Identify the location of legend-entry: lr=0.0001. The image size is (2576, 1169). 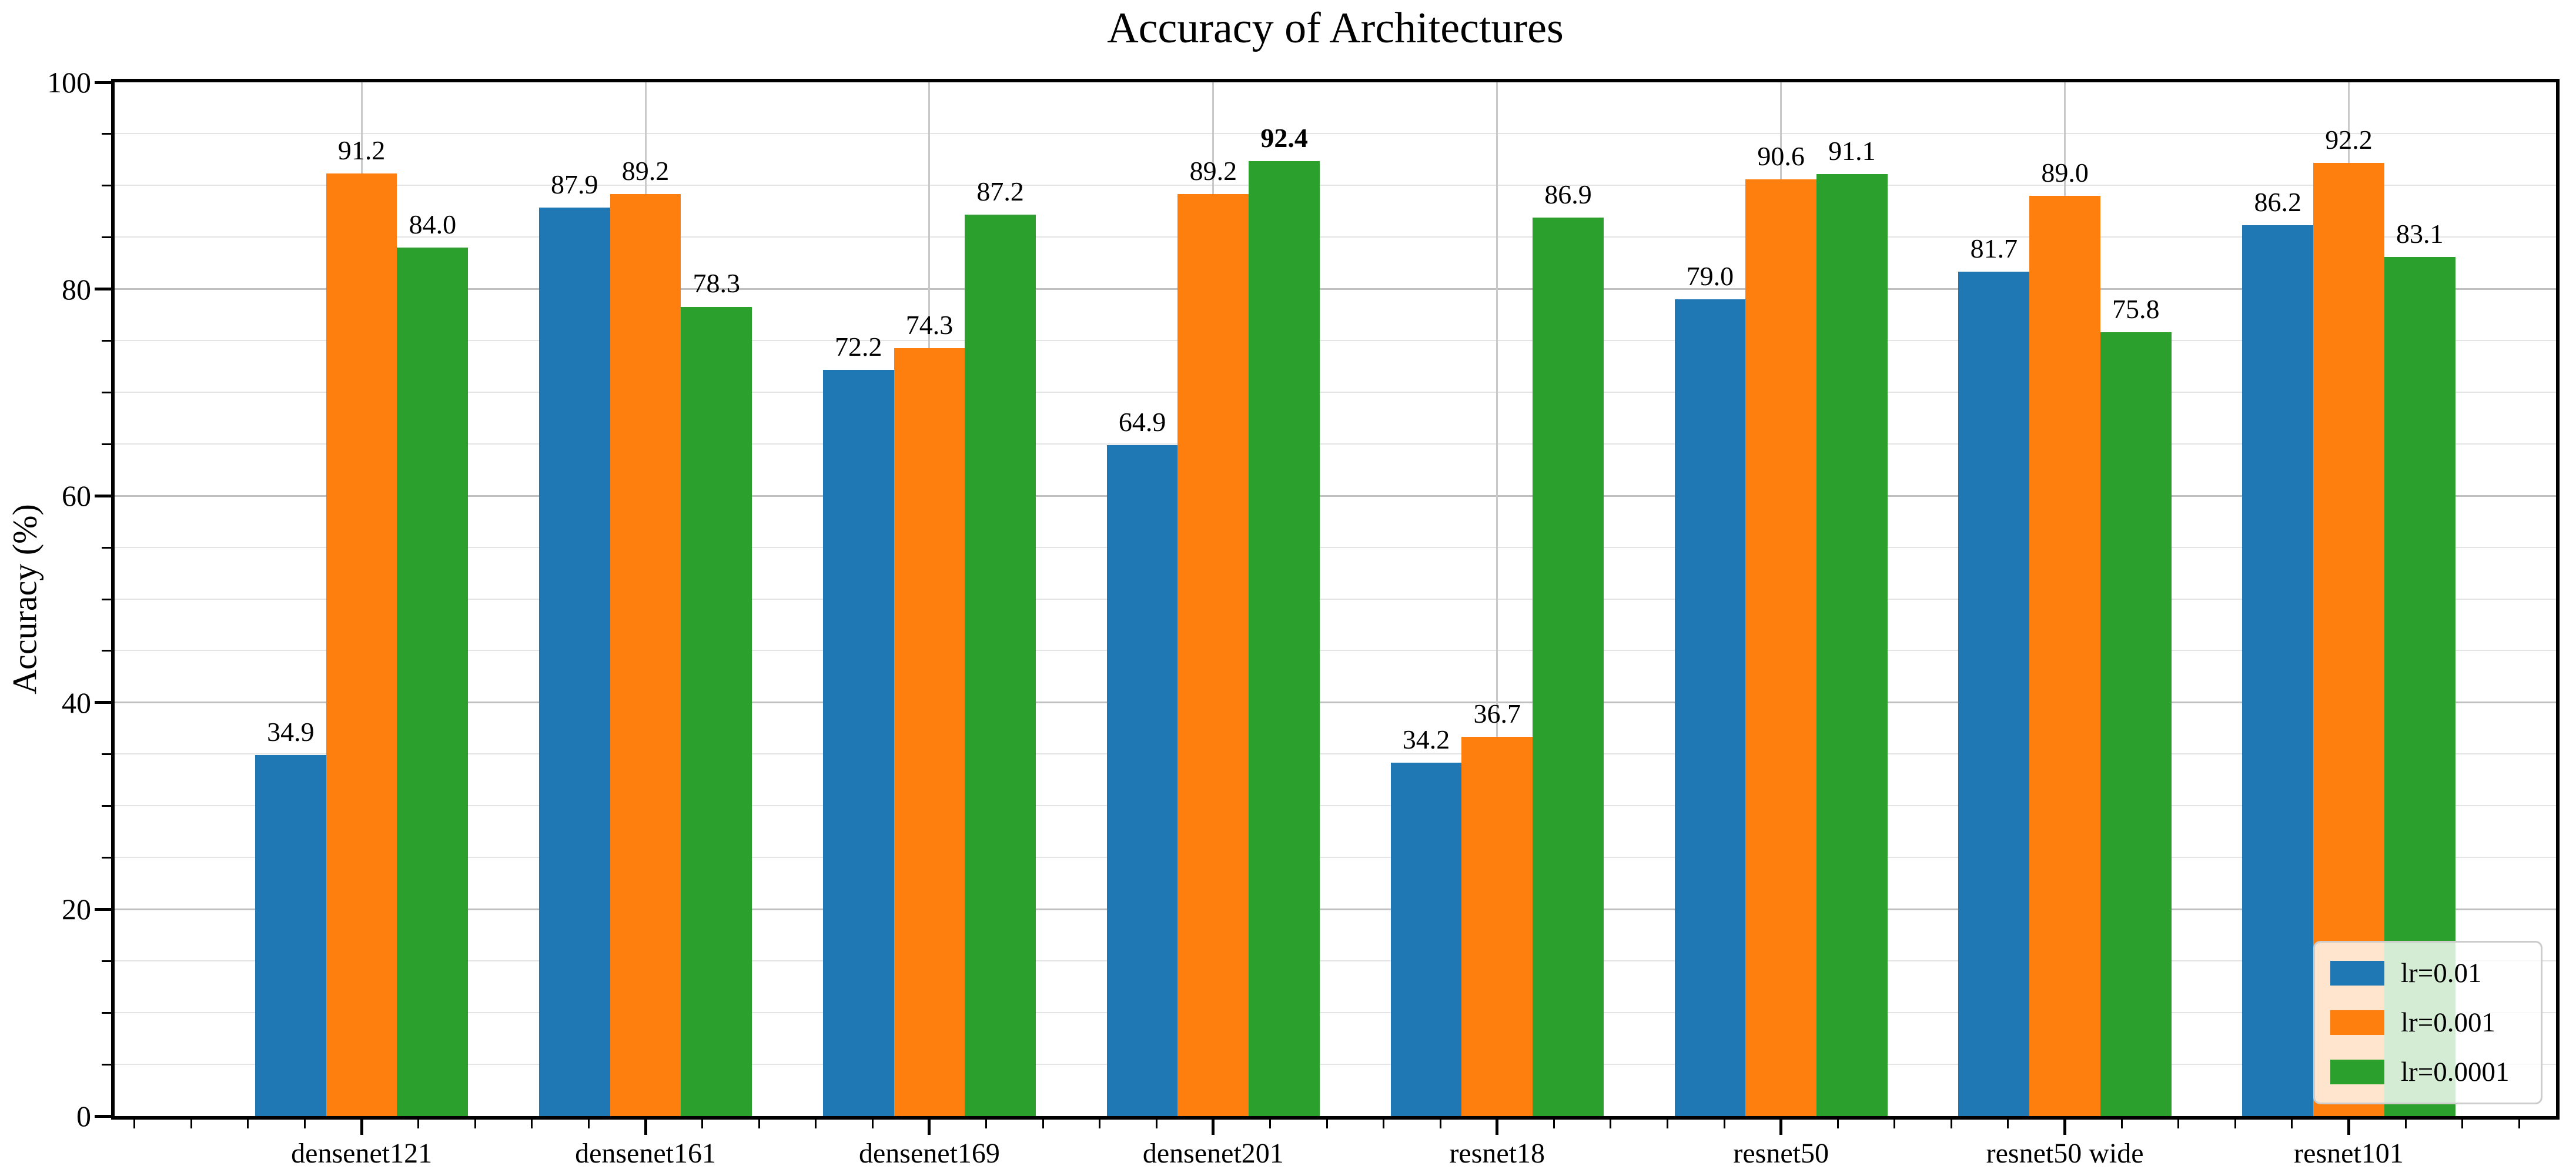
(2427, 1072).